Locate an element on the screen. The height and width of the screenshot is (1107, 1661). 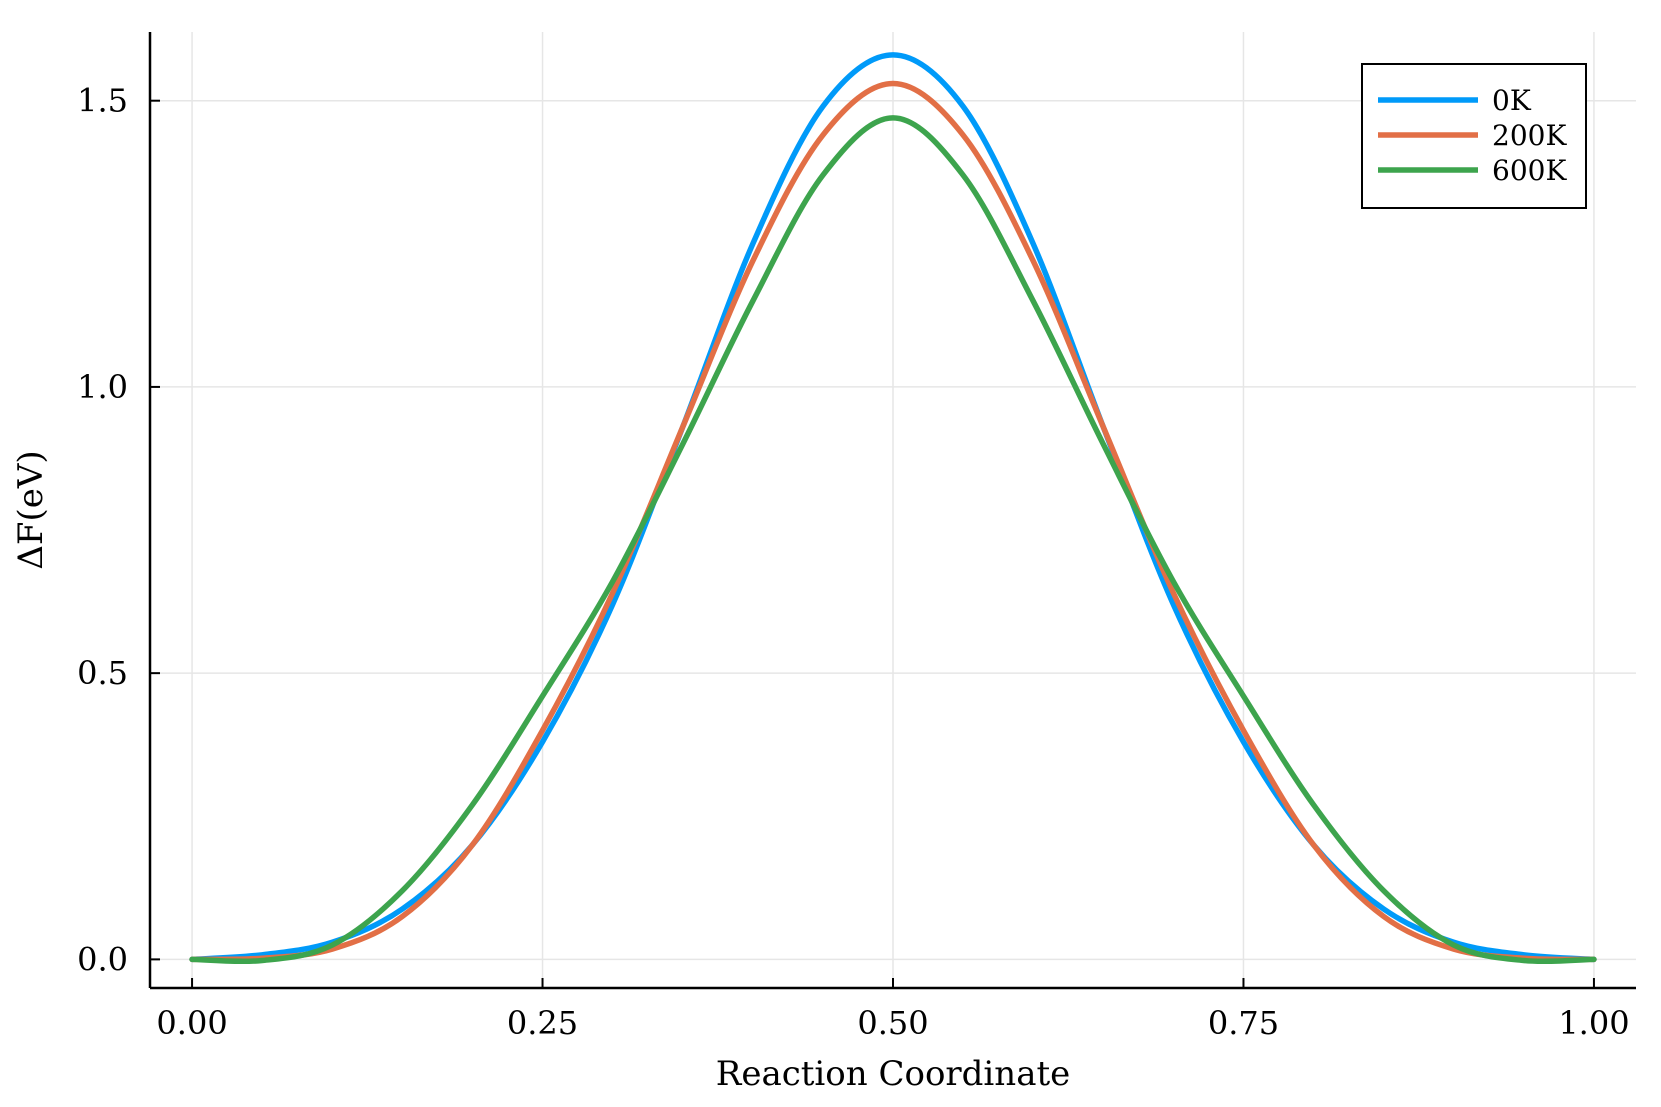
y-tick-label: 0.5 is located at coordinates (102, 673).